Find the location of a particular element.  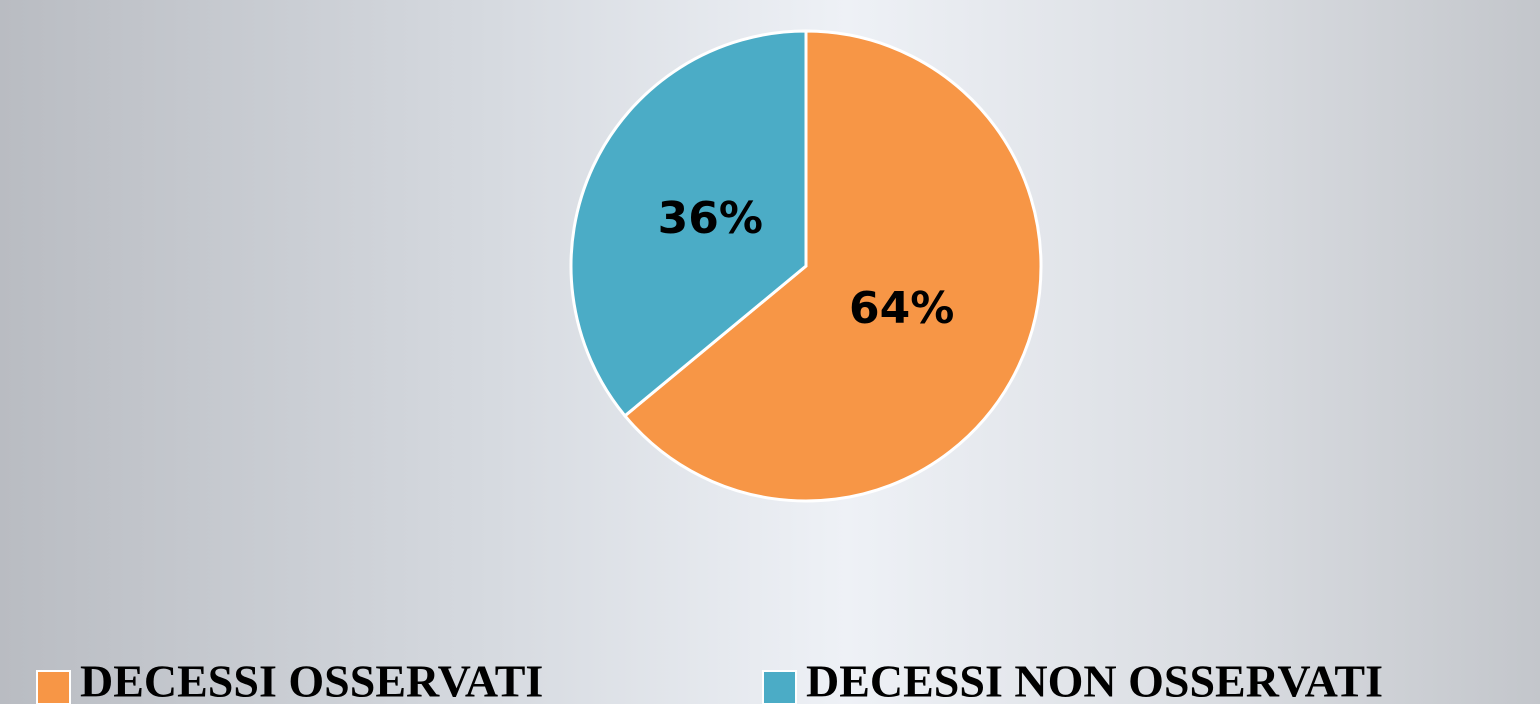

data-label: 64% is located at coordinates (901, 308).